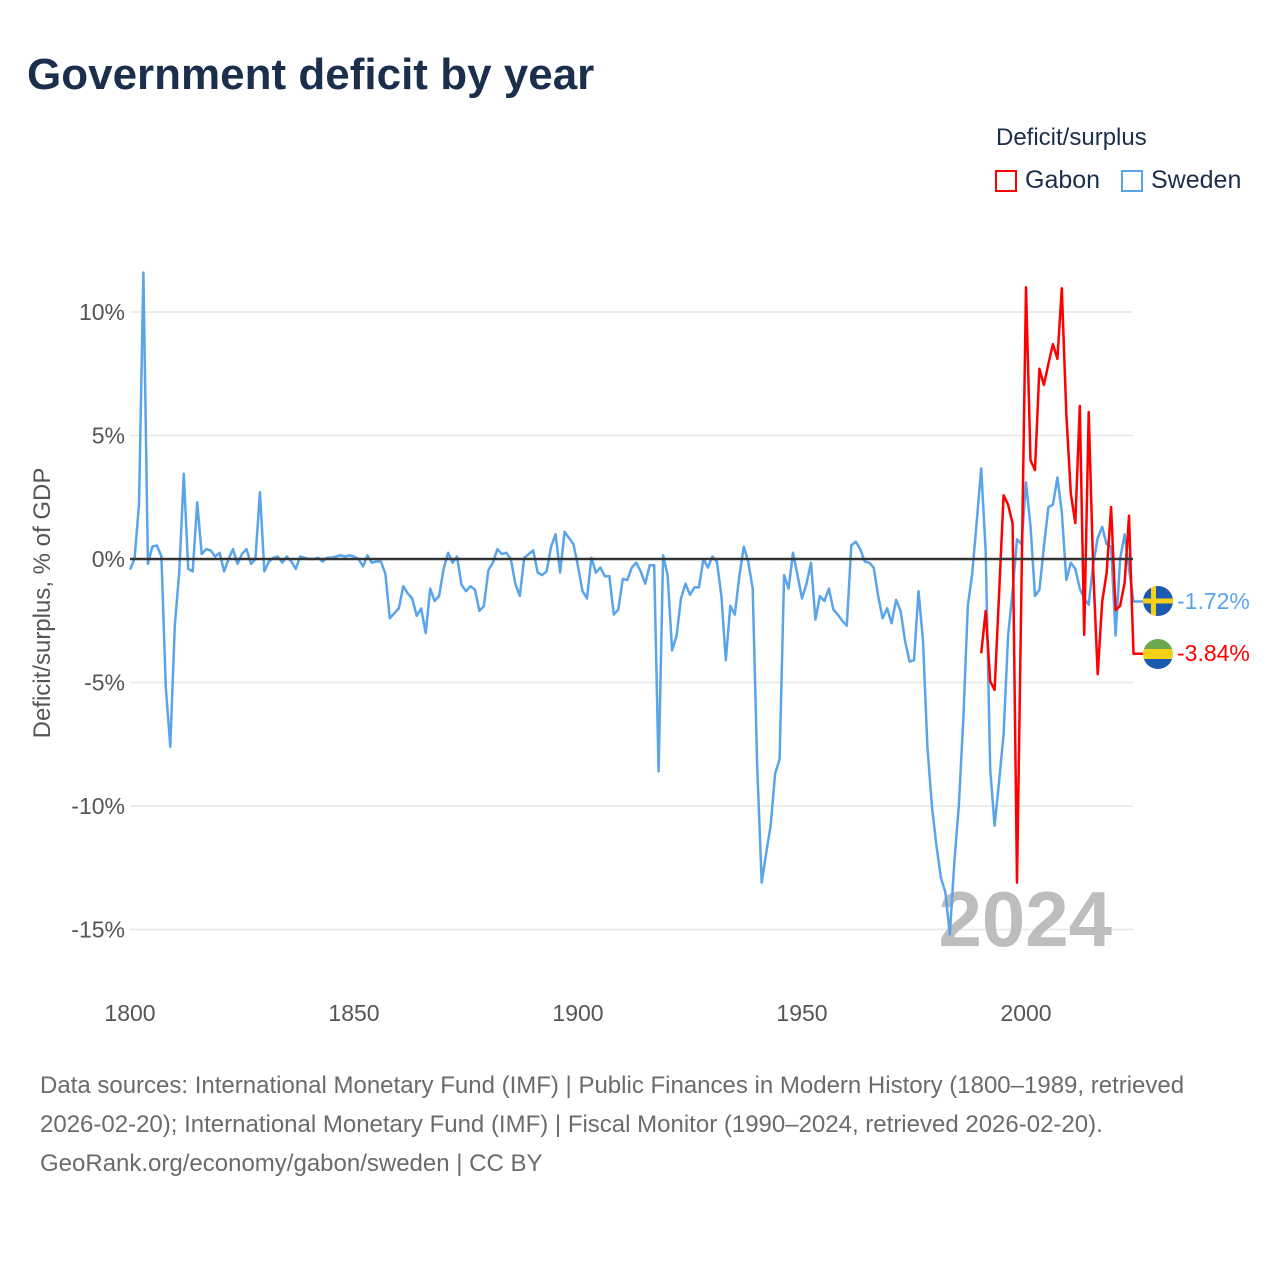 This screenshot has width=1280, height=1280. What do you see at coordinates (1132, 180) in the screenshot?
I see `legend-swatch-sweden` at bounding box center [1132, 180].